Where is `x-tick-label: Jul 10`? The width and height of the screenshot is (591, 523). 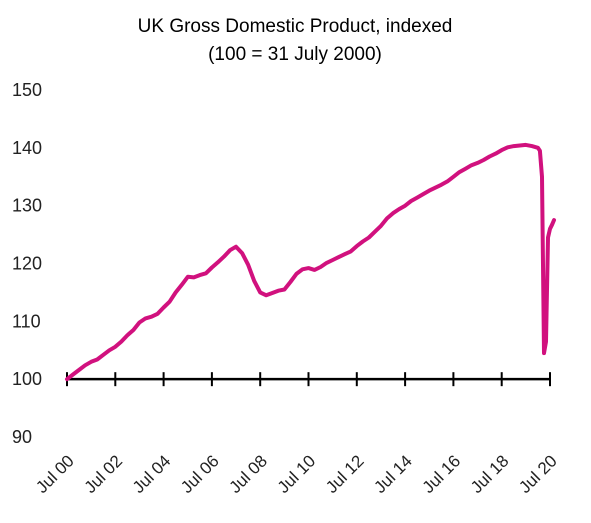 x-tick-label: Jul 10 is located at coordinates (297, 474).